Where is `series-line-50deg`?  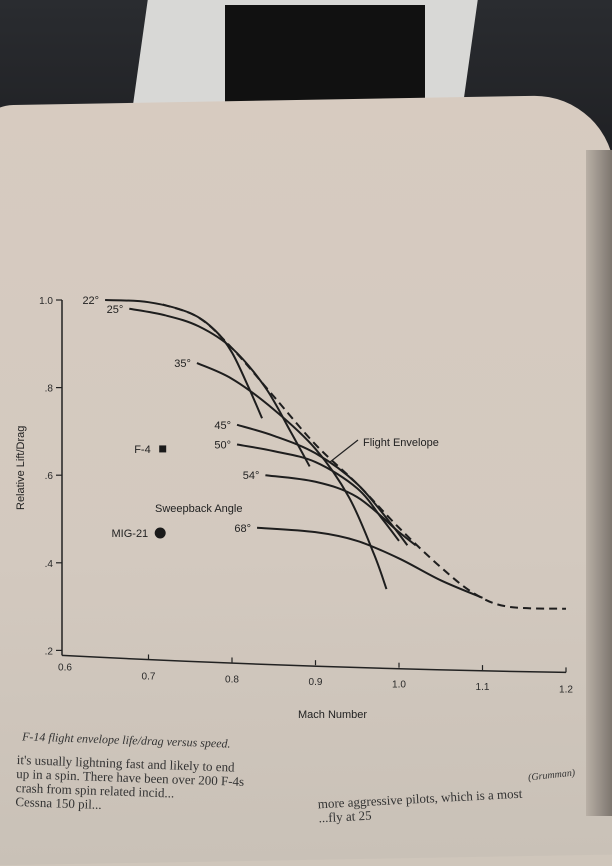
series-line-50deg is located at coordinates (318, 492).